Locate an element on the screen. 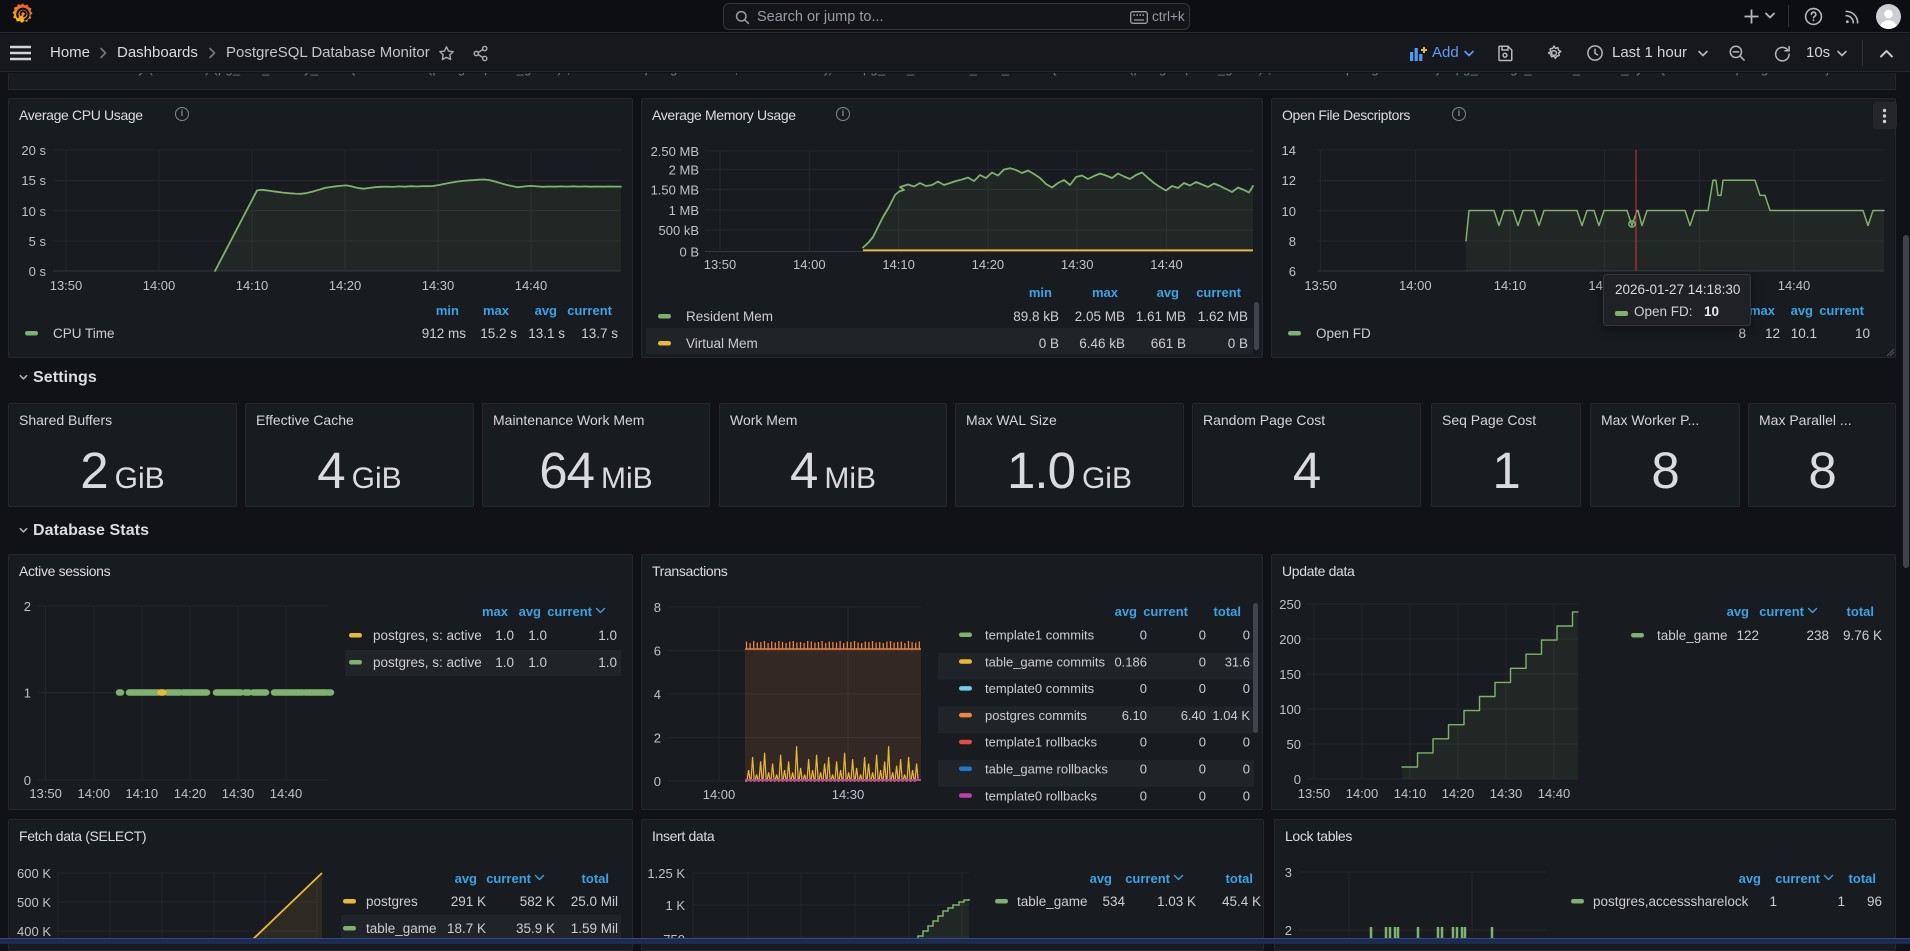 This screenshot has height=951, width=1910. svg-text: 20 s is located at coordinates (33, 150).